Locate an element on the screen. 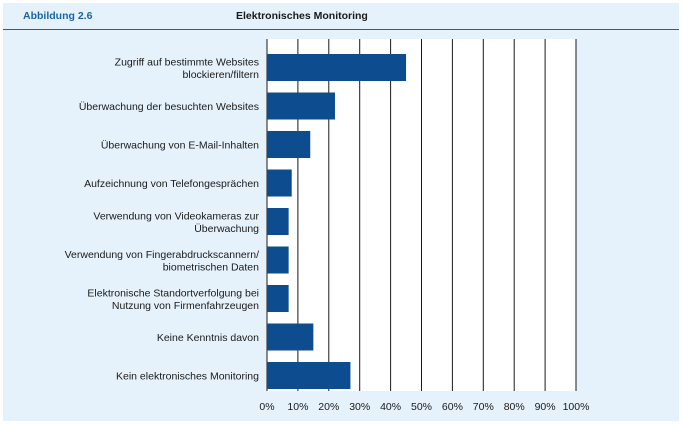 The image size is (683, 426). figure-label: Abbildung 2.6 is located at coordinates (58, 16).